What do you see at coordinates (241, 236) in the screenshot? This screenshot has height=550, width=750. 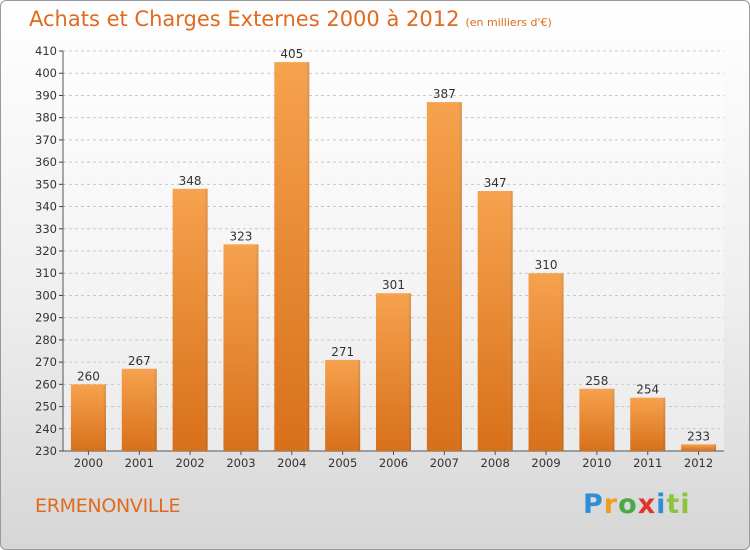 I see `bar-value-label: 323` at bounding box center [241, 236].